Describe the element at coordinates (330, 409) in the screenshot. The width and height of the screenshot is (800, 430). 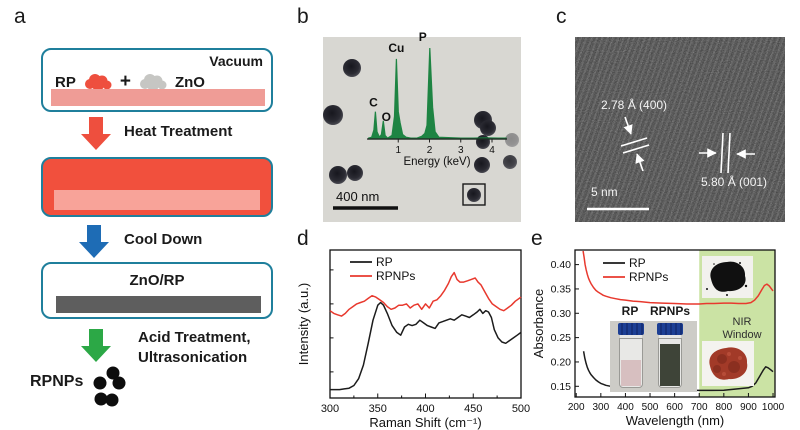
I see `raman-tick-label: 300` at that location.